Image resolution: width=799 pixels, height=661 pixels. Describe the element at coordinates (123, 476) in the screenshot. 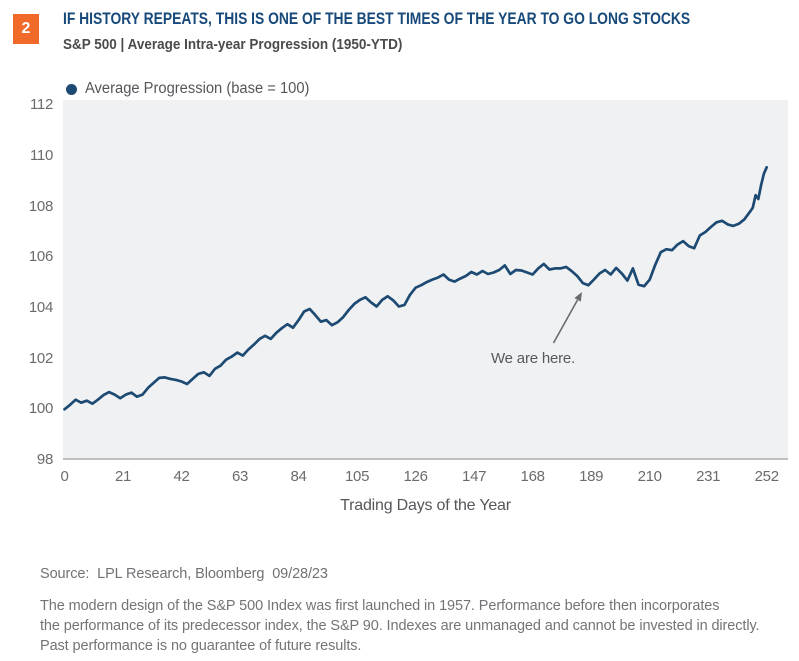

I see `x-tick-label: 21` at that location.